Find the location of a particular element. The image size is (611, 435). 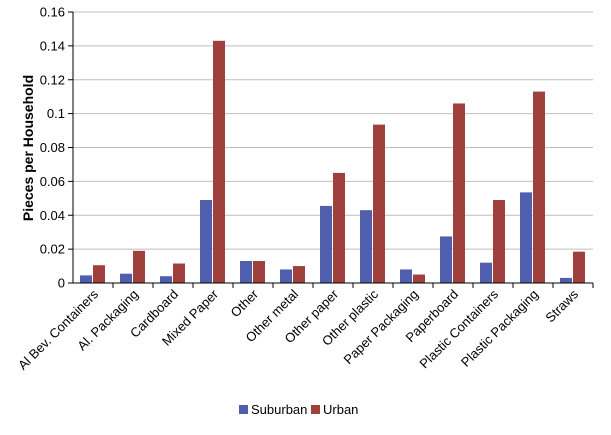

y-tick-label: 0.12 is located at coordinates (52, 79).